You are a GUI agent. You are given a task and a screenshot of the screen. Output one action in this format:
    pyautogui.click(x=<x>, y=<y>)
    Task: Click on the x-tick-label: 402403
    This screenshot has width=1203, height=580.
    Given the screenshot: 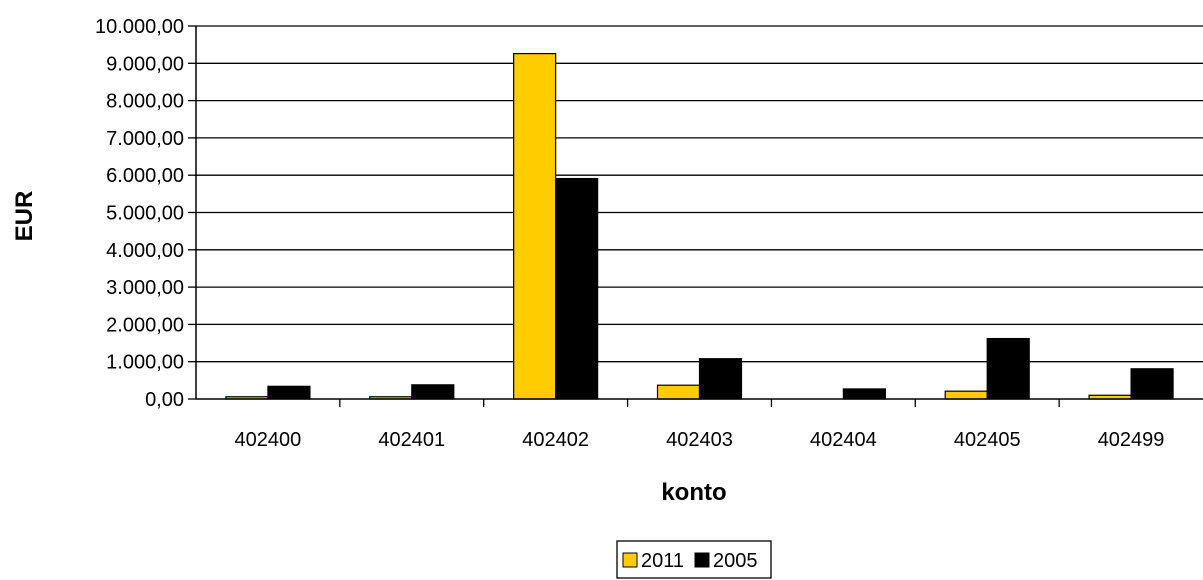 What is the action you would take?
    pyautogui.click(x=699, y=440)
    